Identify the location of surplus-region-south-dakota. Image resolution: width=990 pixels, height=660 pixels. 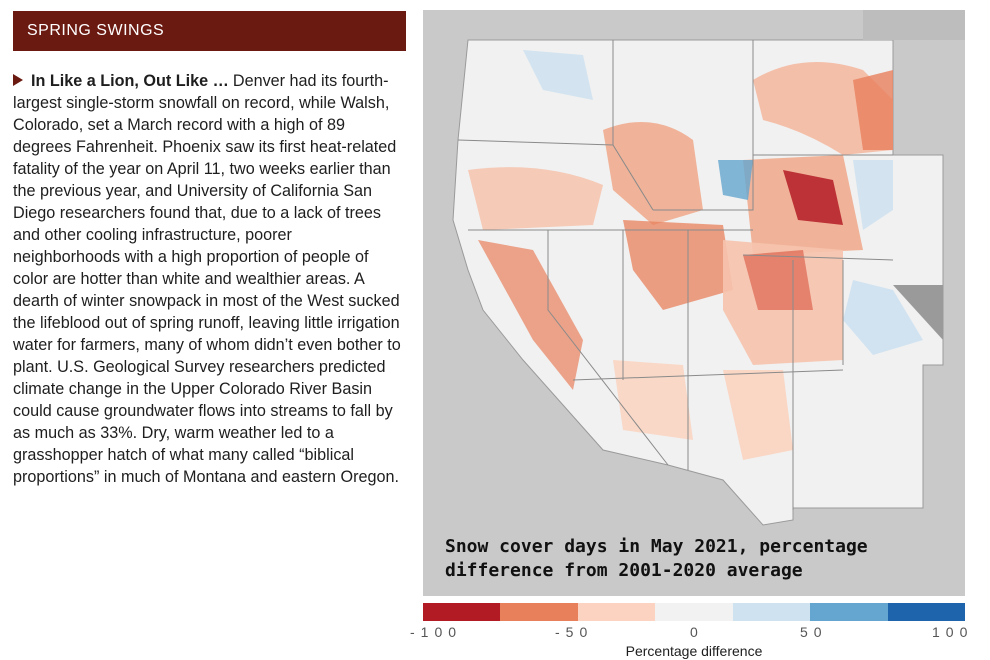
(873, 195).